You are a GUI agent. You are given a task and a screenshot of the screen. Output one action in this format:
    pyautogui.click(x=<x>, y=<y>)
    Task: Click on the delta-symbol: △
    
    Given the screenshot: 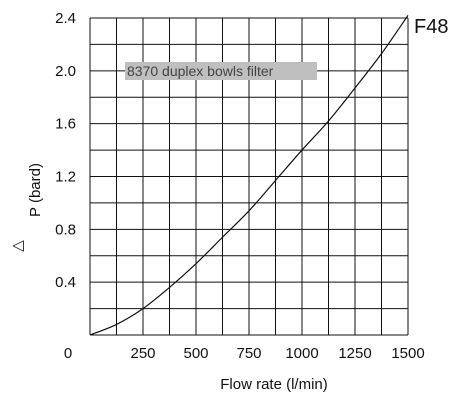 What is the action you would take?
    pyautogui.click(x=17, y=246)
    